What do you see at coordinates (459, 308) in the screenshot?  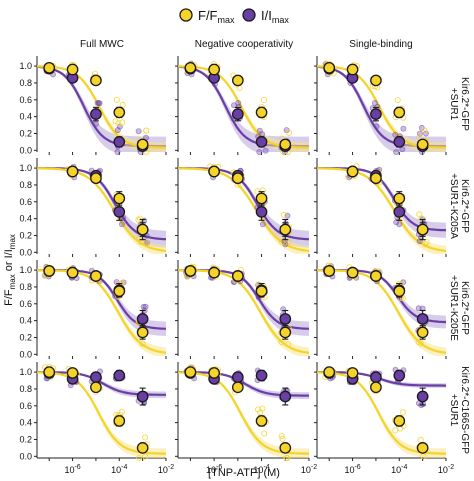 I see `row-label-2: Kir6.2*-GFP+SUR1-K205E` at bounding box center [459, 308].